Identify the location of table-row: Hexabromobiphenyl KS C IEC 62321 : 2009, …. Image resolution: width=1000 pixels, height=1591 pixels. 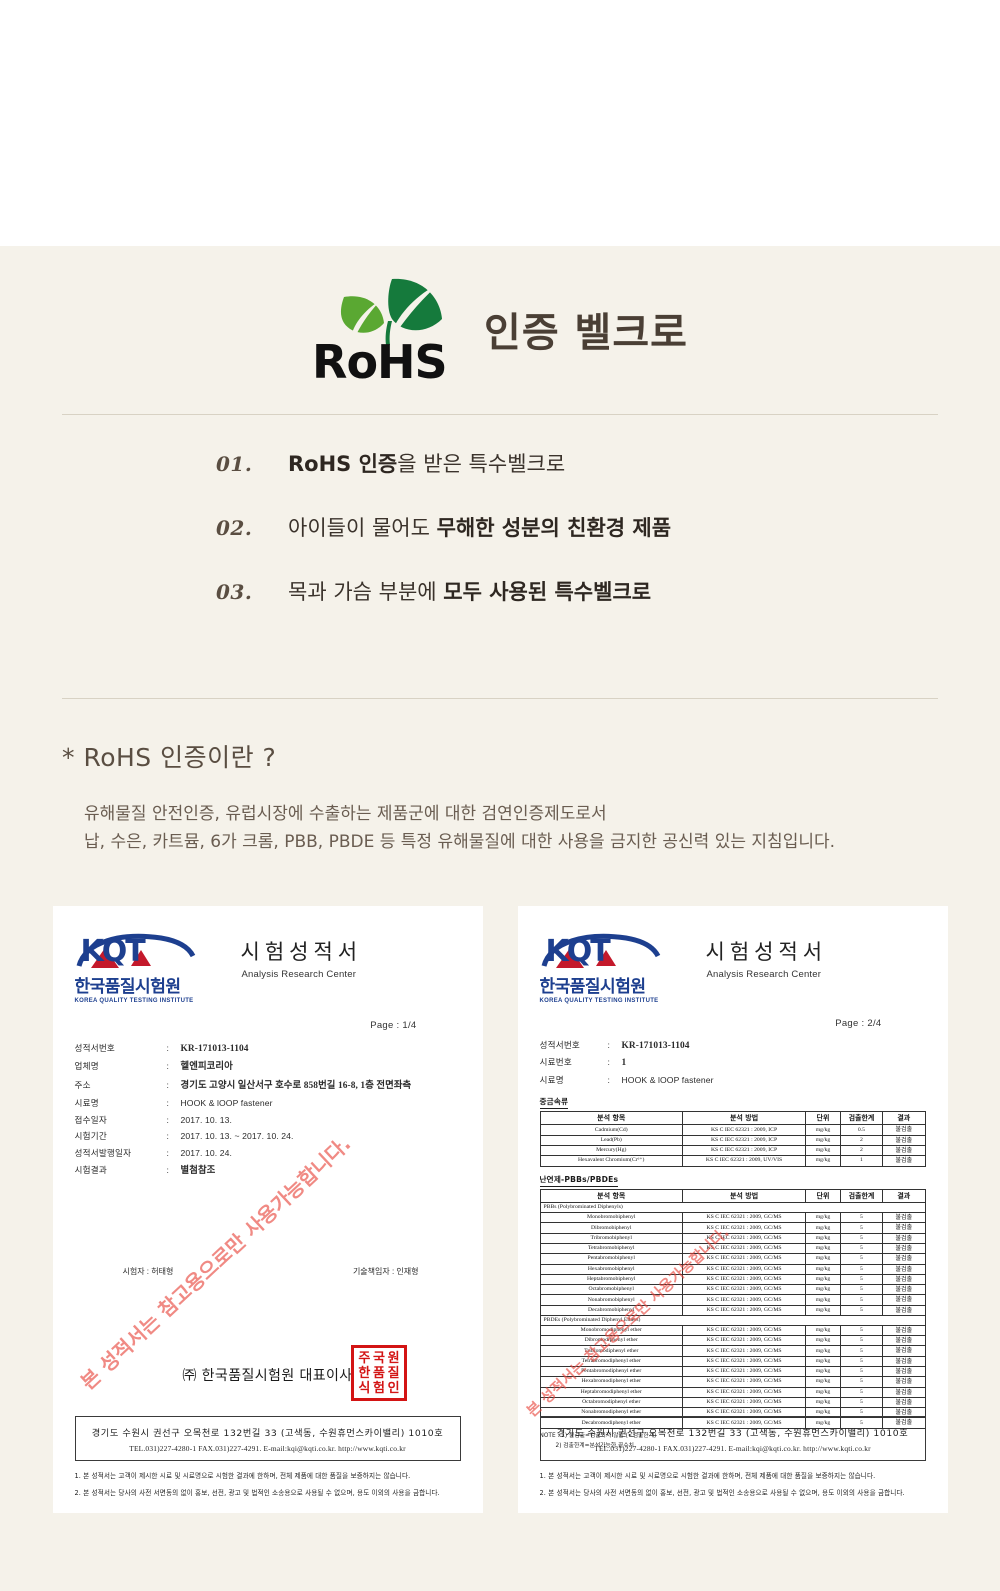
(732, 1269).